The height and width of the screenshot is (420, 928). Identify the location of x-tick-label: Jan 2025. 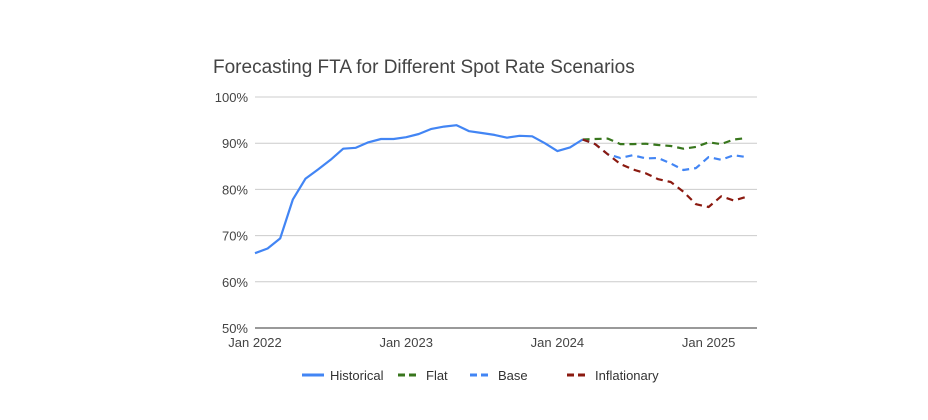
(709, 342).